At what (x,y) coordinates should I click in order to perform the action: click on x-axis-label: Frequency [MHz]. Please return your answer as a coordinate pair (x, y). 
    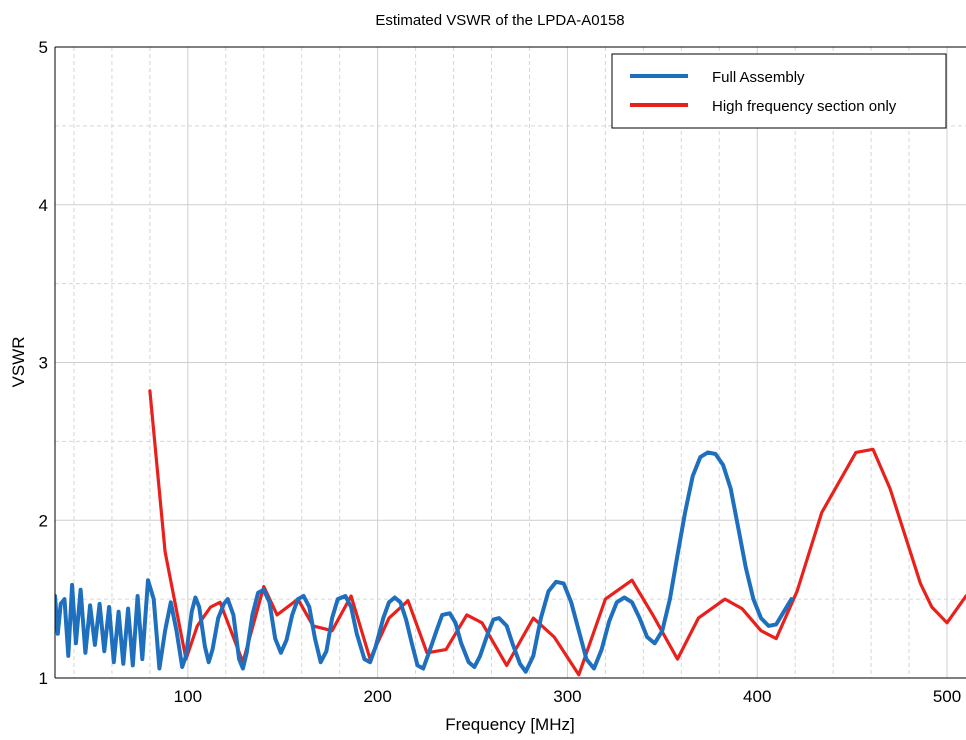
    Looking at the image, I should click on (509, 724).